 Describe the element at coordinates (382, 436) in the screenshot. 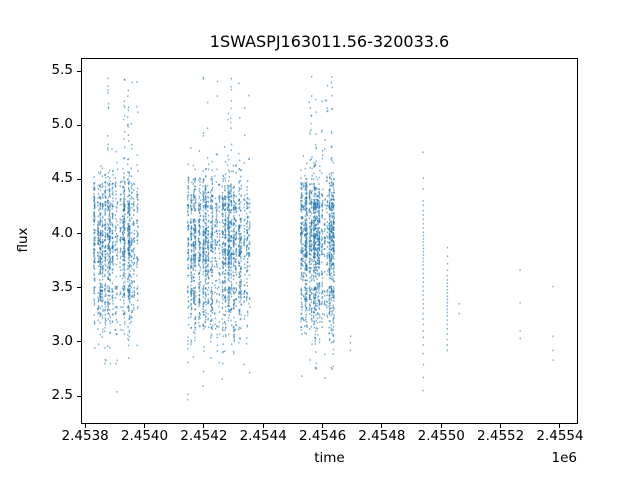

I see `x-tick-label: 2.4548` at that location.